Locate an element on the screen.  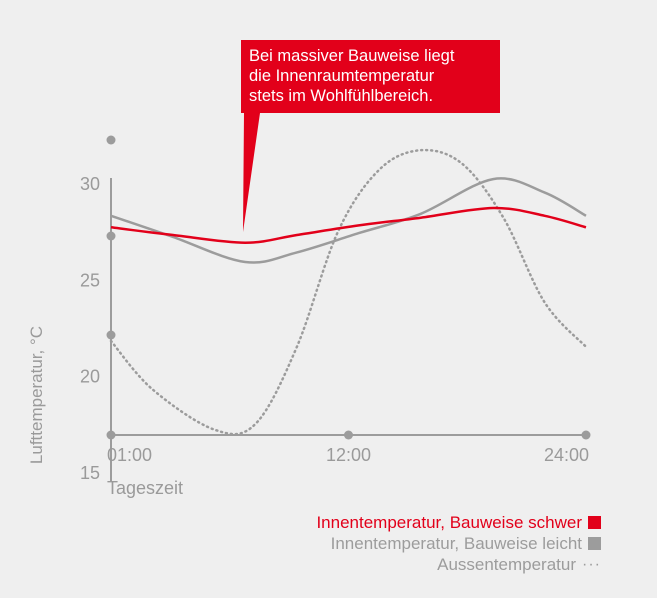
legend-label-schwer: Innentemperatur, Bauweise schwer is located at coordinates (449, 522).